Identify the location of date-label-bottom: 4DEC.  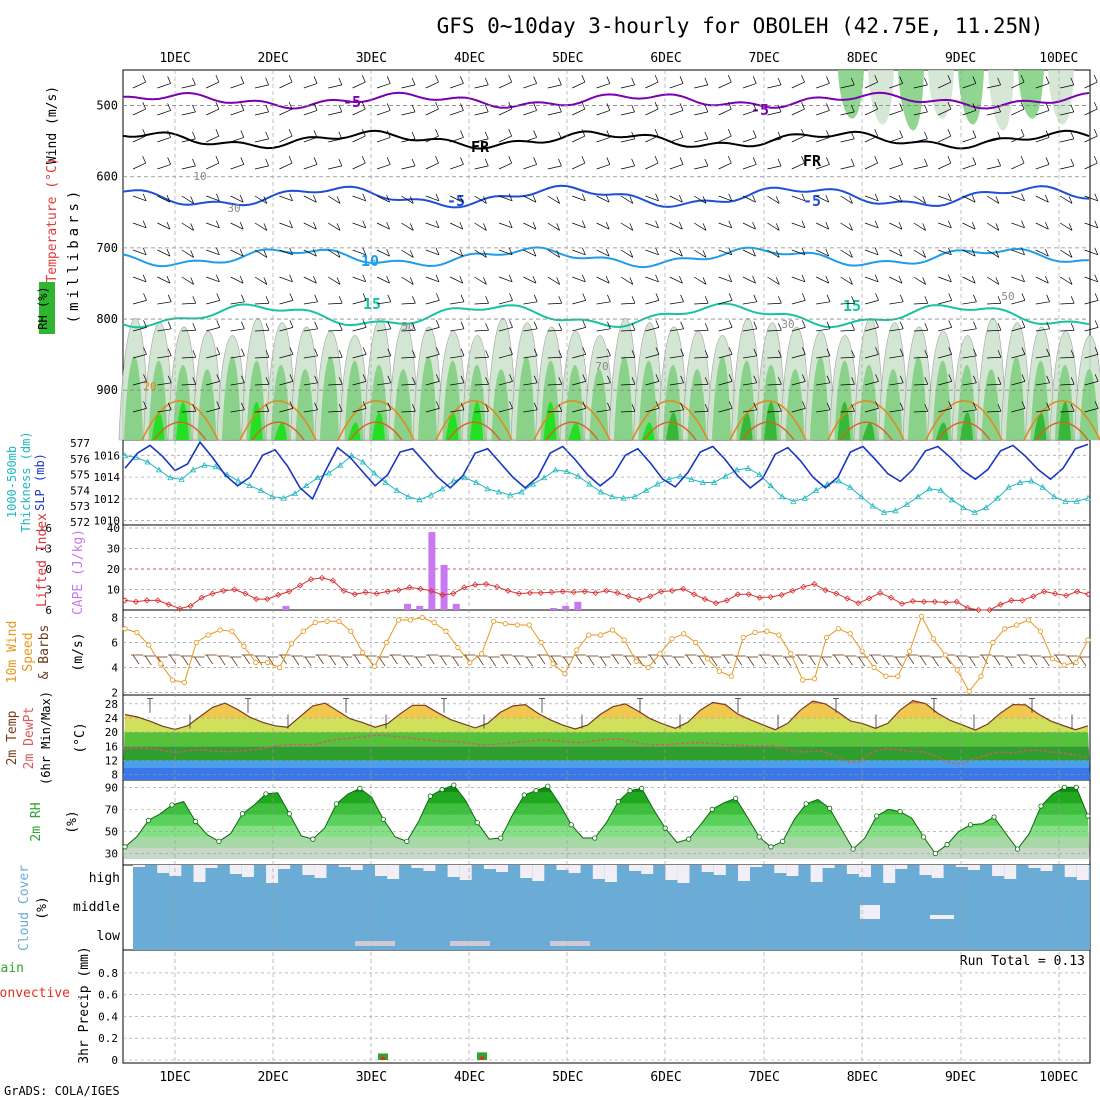
(469, 1077).